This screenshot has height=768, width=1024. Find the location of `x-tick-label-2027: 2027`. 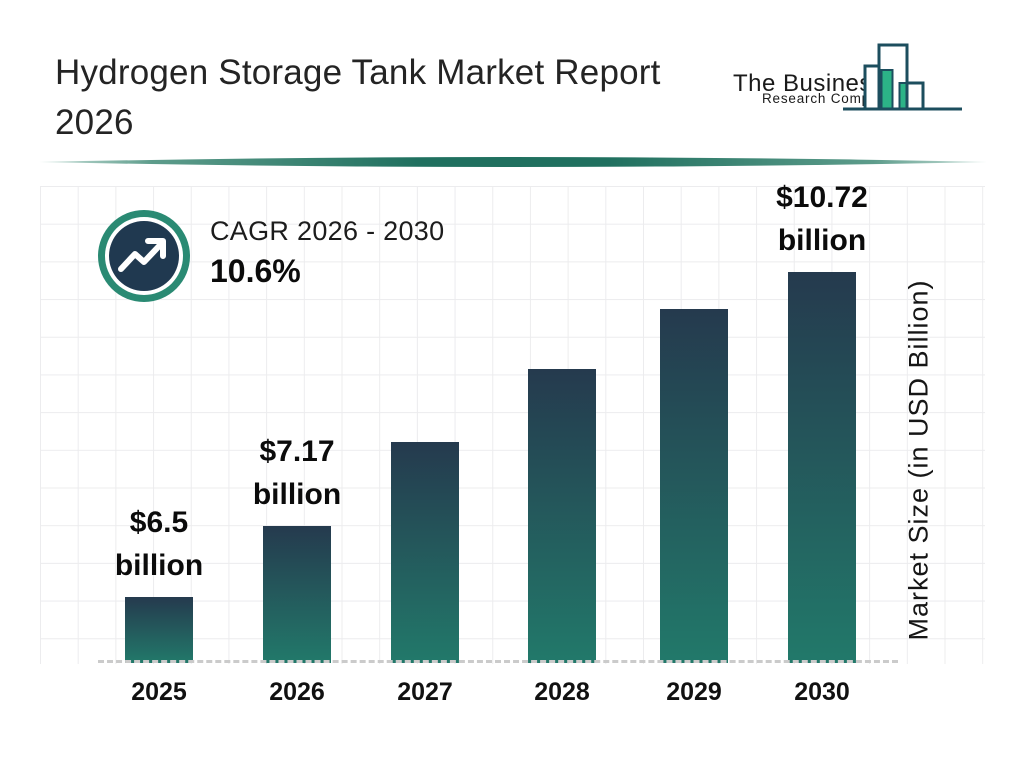

x-tick-label-2027: 2027 is located at coordinates (425, 692).